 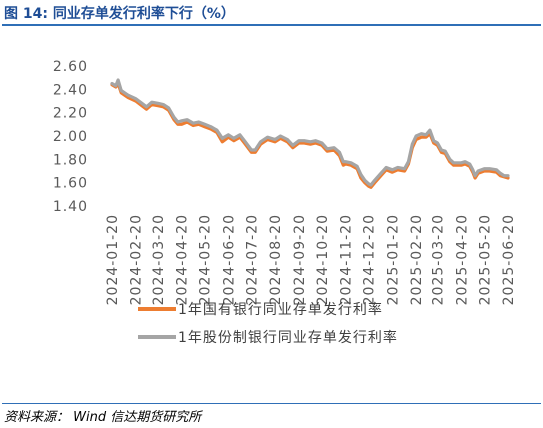 What do you see at coordinates (70, 67) in the screenshot?
I see `y-tick-label: 2.60` at bounding box center [70, 67].